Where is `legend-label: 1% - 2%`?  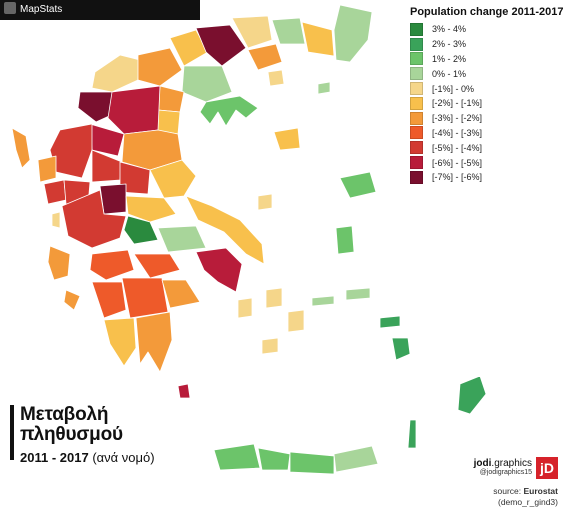 legend-label: 1% - 2% is located at coordinates (449, 58).